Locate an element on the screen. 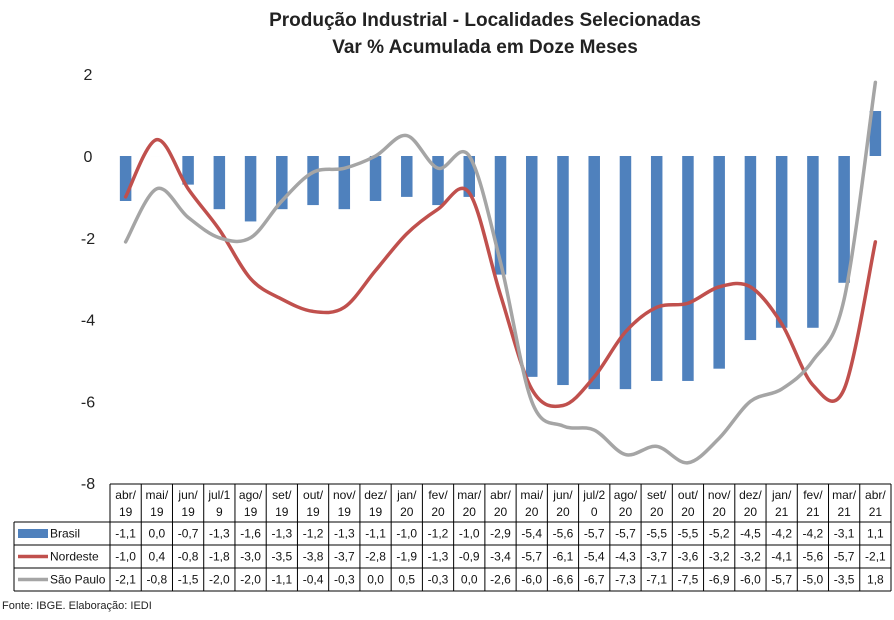  category-label: nov/ is located at coordinates (719, 495).